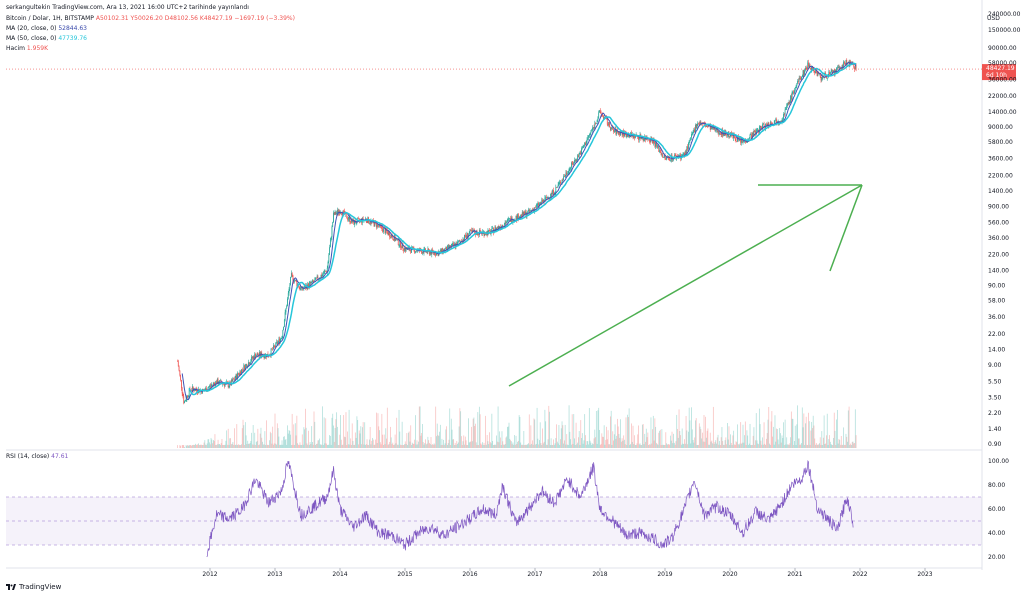 This screenshot has height=596, width=1024. What do you see at coordinates (146, 18) in the screenshot?
I see `ohlc-high: Y50026.20` at bounding box center [146, 18].